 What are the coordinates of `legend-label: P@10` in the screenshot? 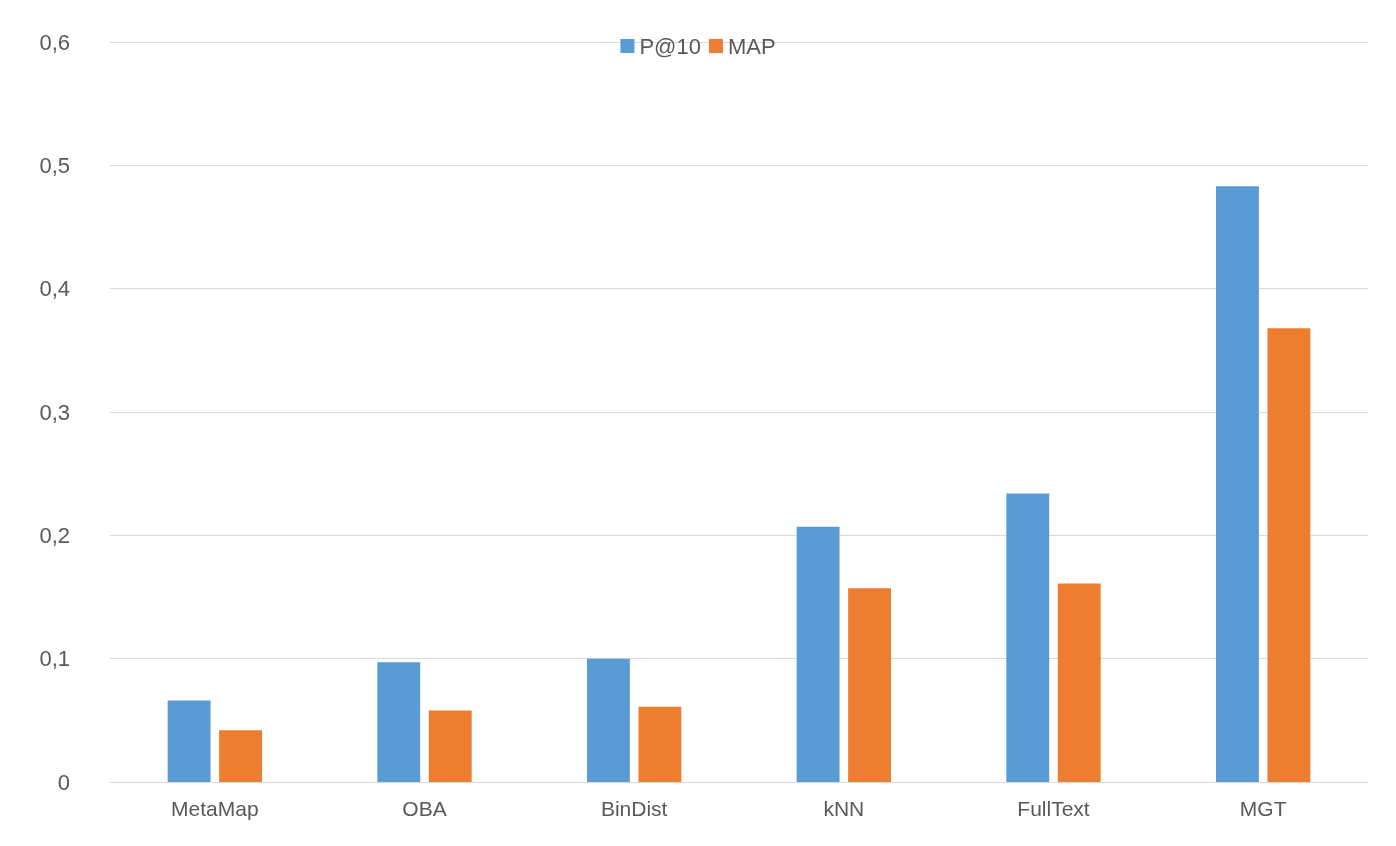 It's located at (670, 46).